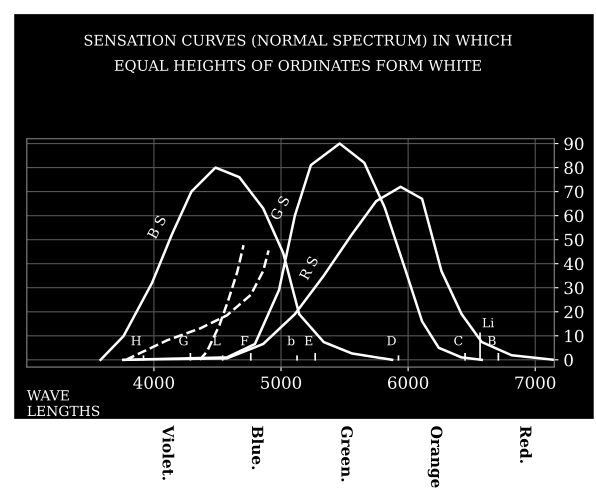 This screenshot has height=492, width=596. I want to click on text: R S, so click(308, 268).